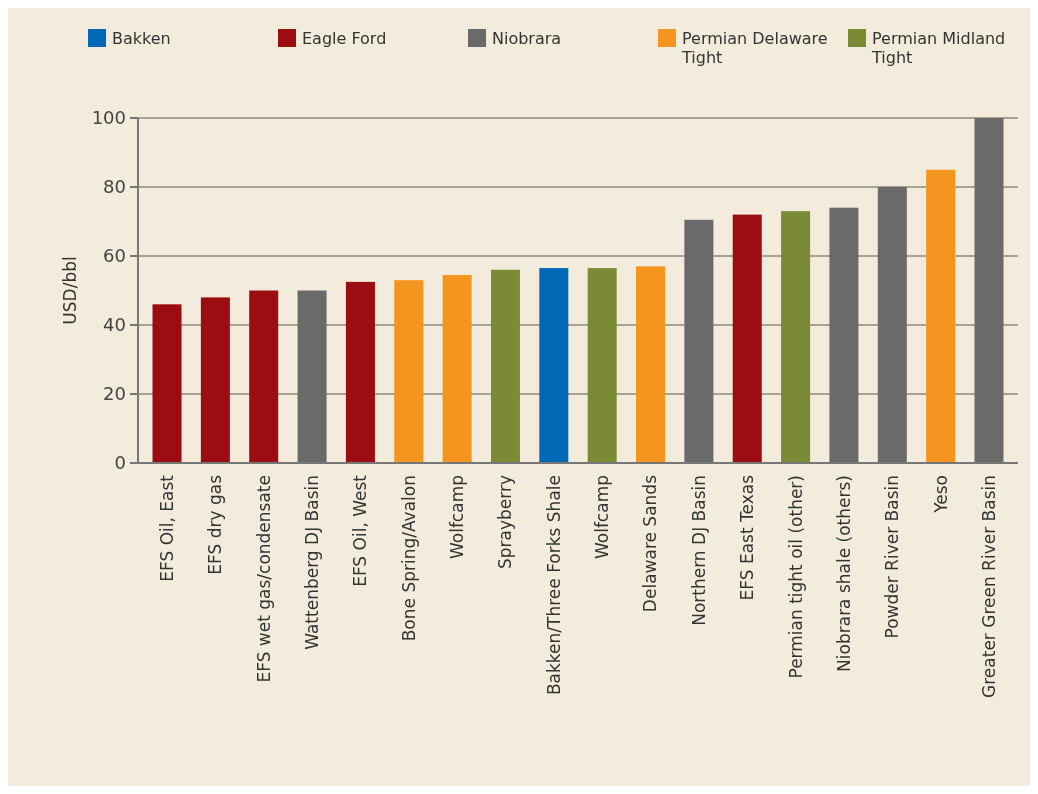 Image resolution: width=1038 pixels, height=794 pixels. I want to click on y-tick-label: 80, so click(114, 187).